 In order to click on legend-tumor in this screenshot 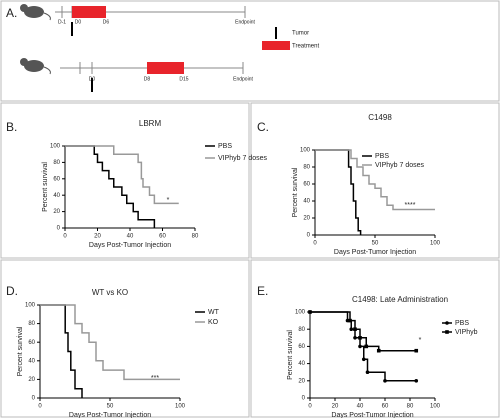, I will do `click(276, 33)`.